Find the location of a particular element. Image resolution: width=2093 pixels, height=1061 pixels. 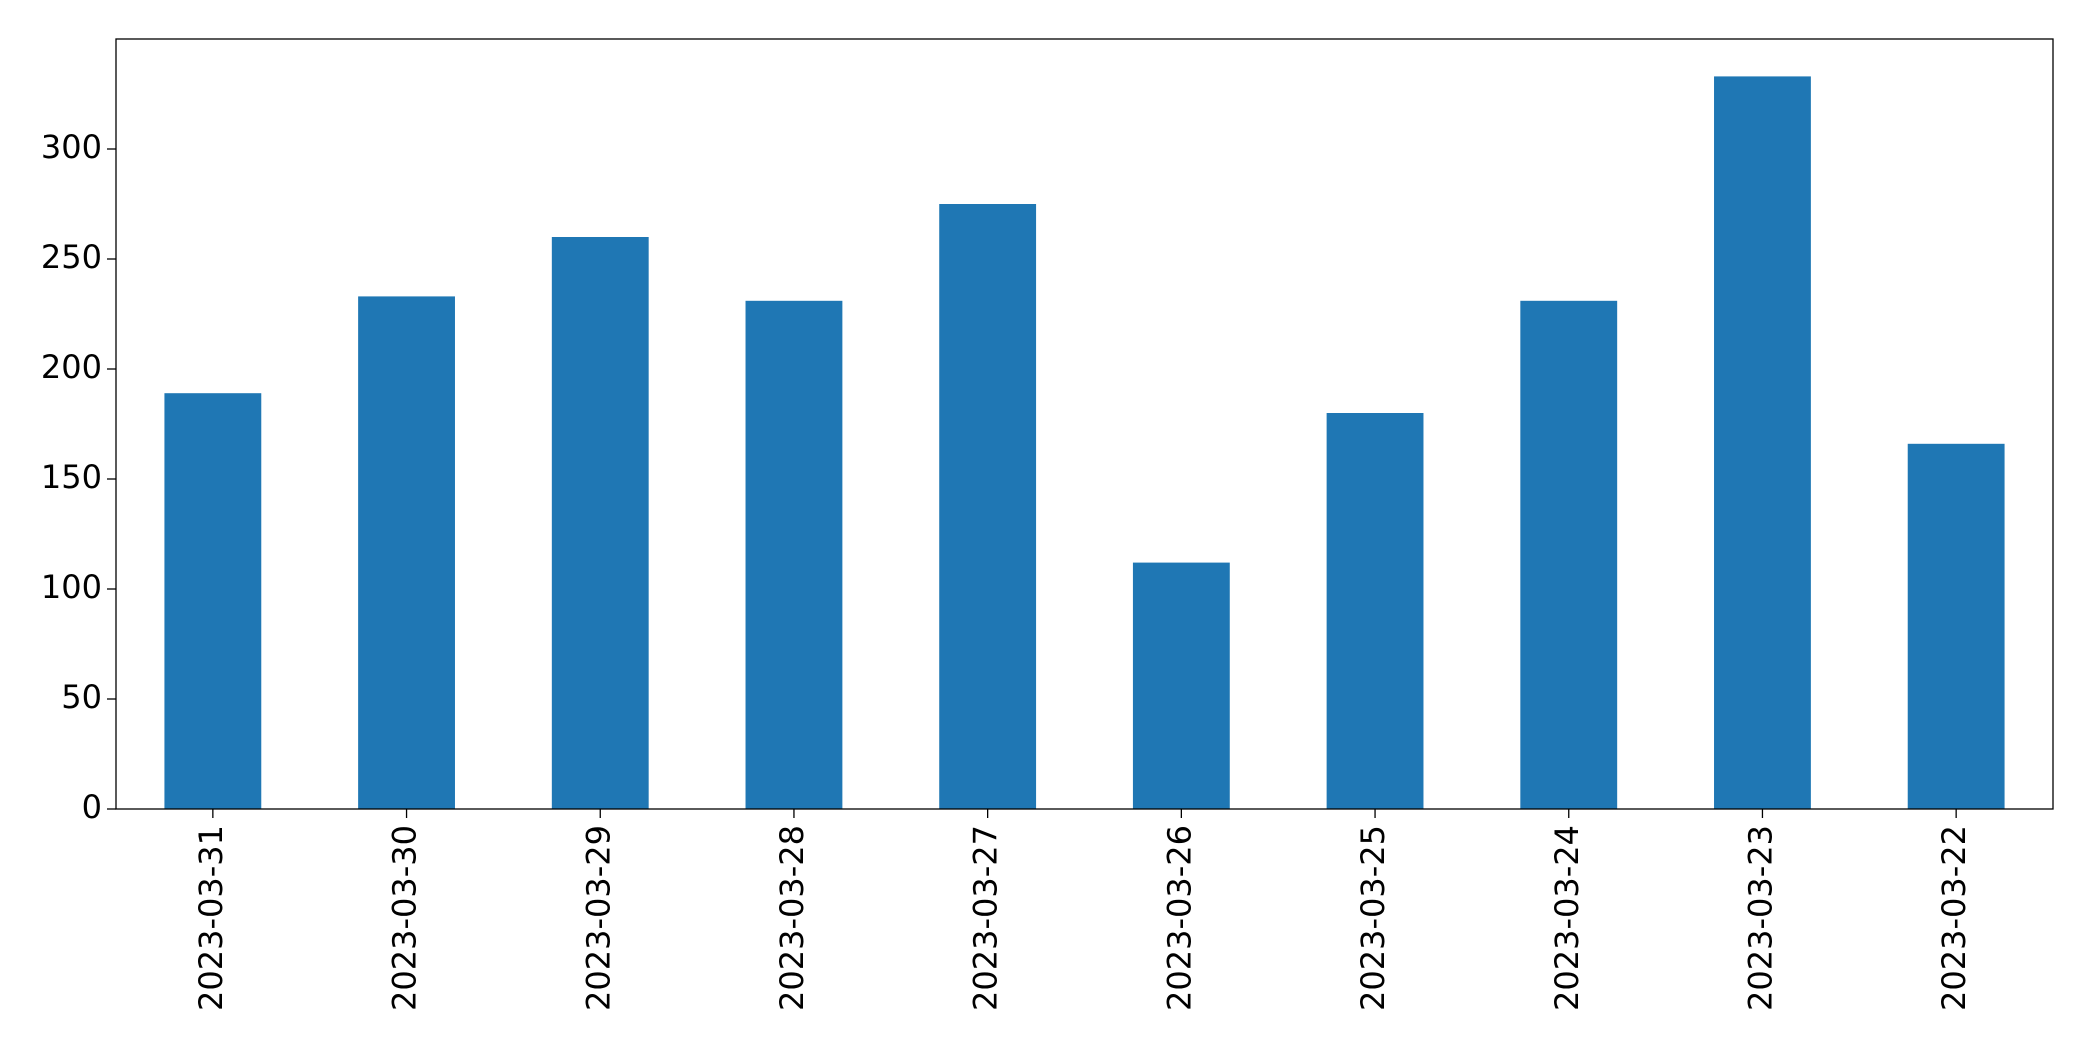

y-tick-label: 300 is located at coordinates (71, 147).